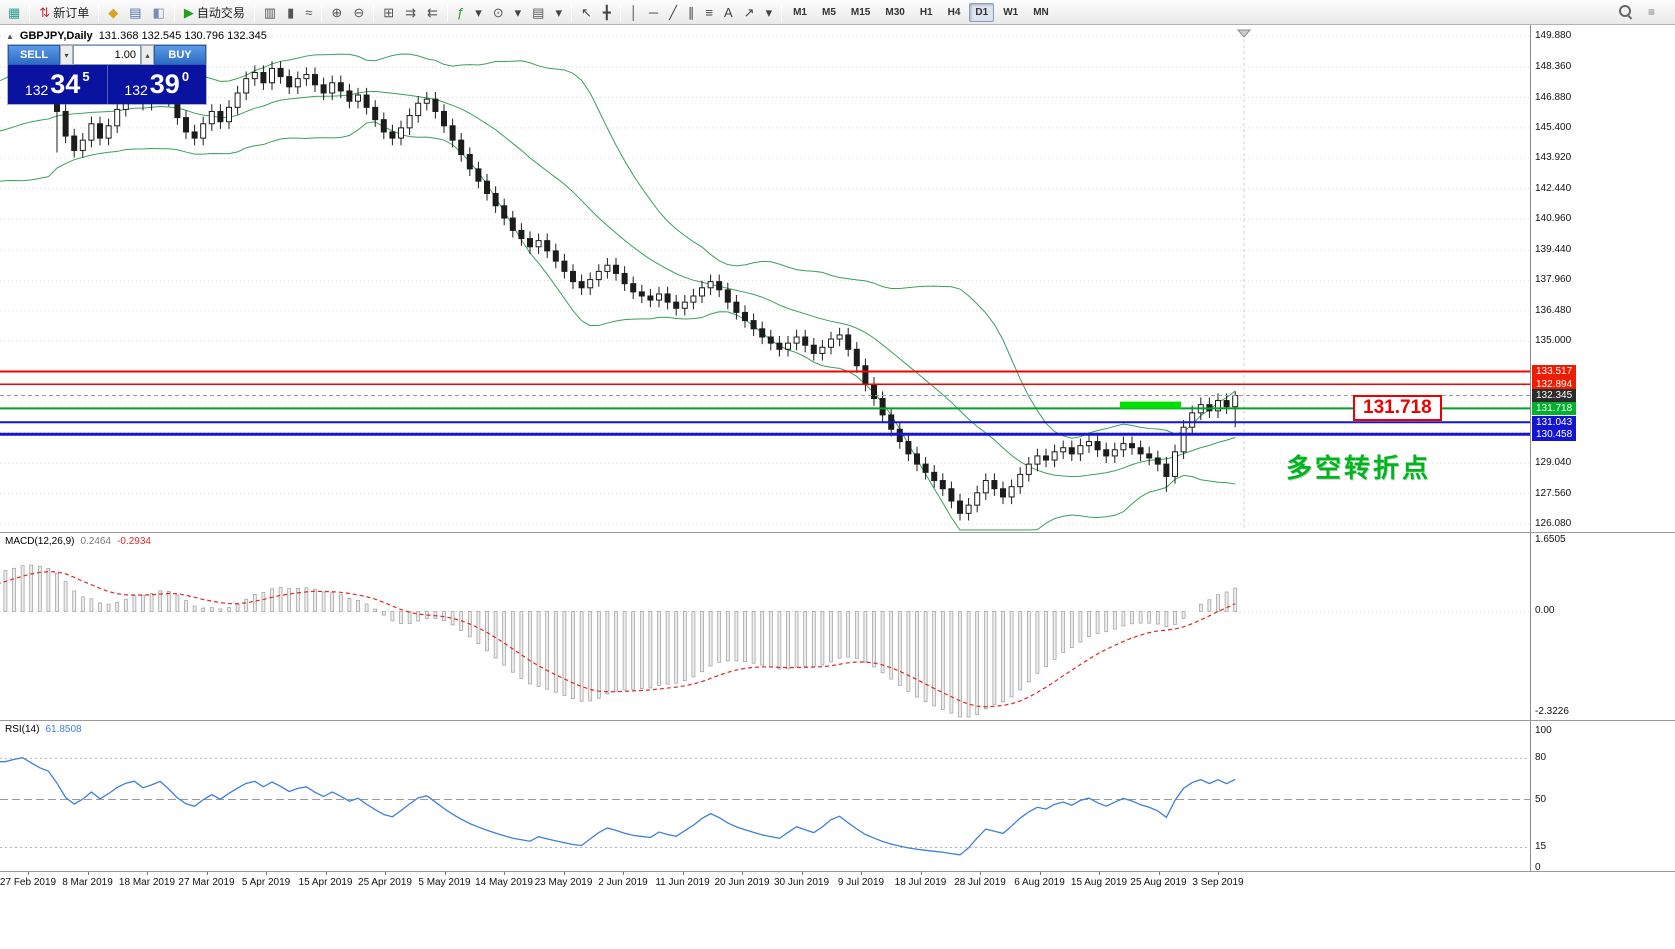 This screenshot has width=1675, height=949. I want to click on templates-icon: ▤, so click(538, 12).